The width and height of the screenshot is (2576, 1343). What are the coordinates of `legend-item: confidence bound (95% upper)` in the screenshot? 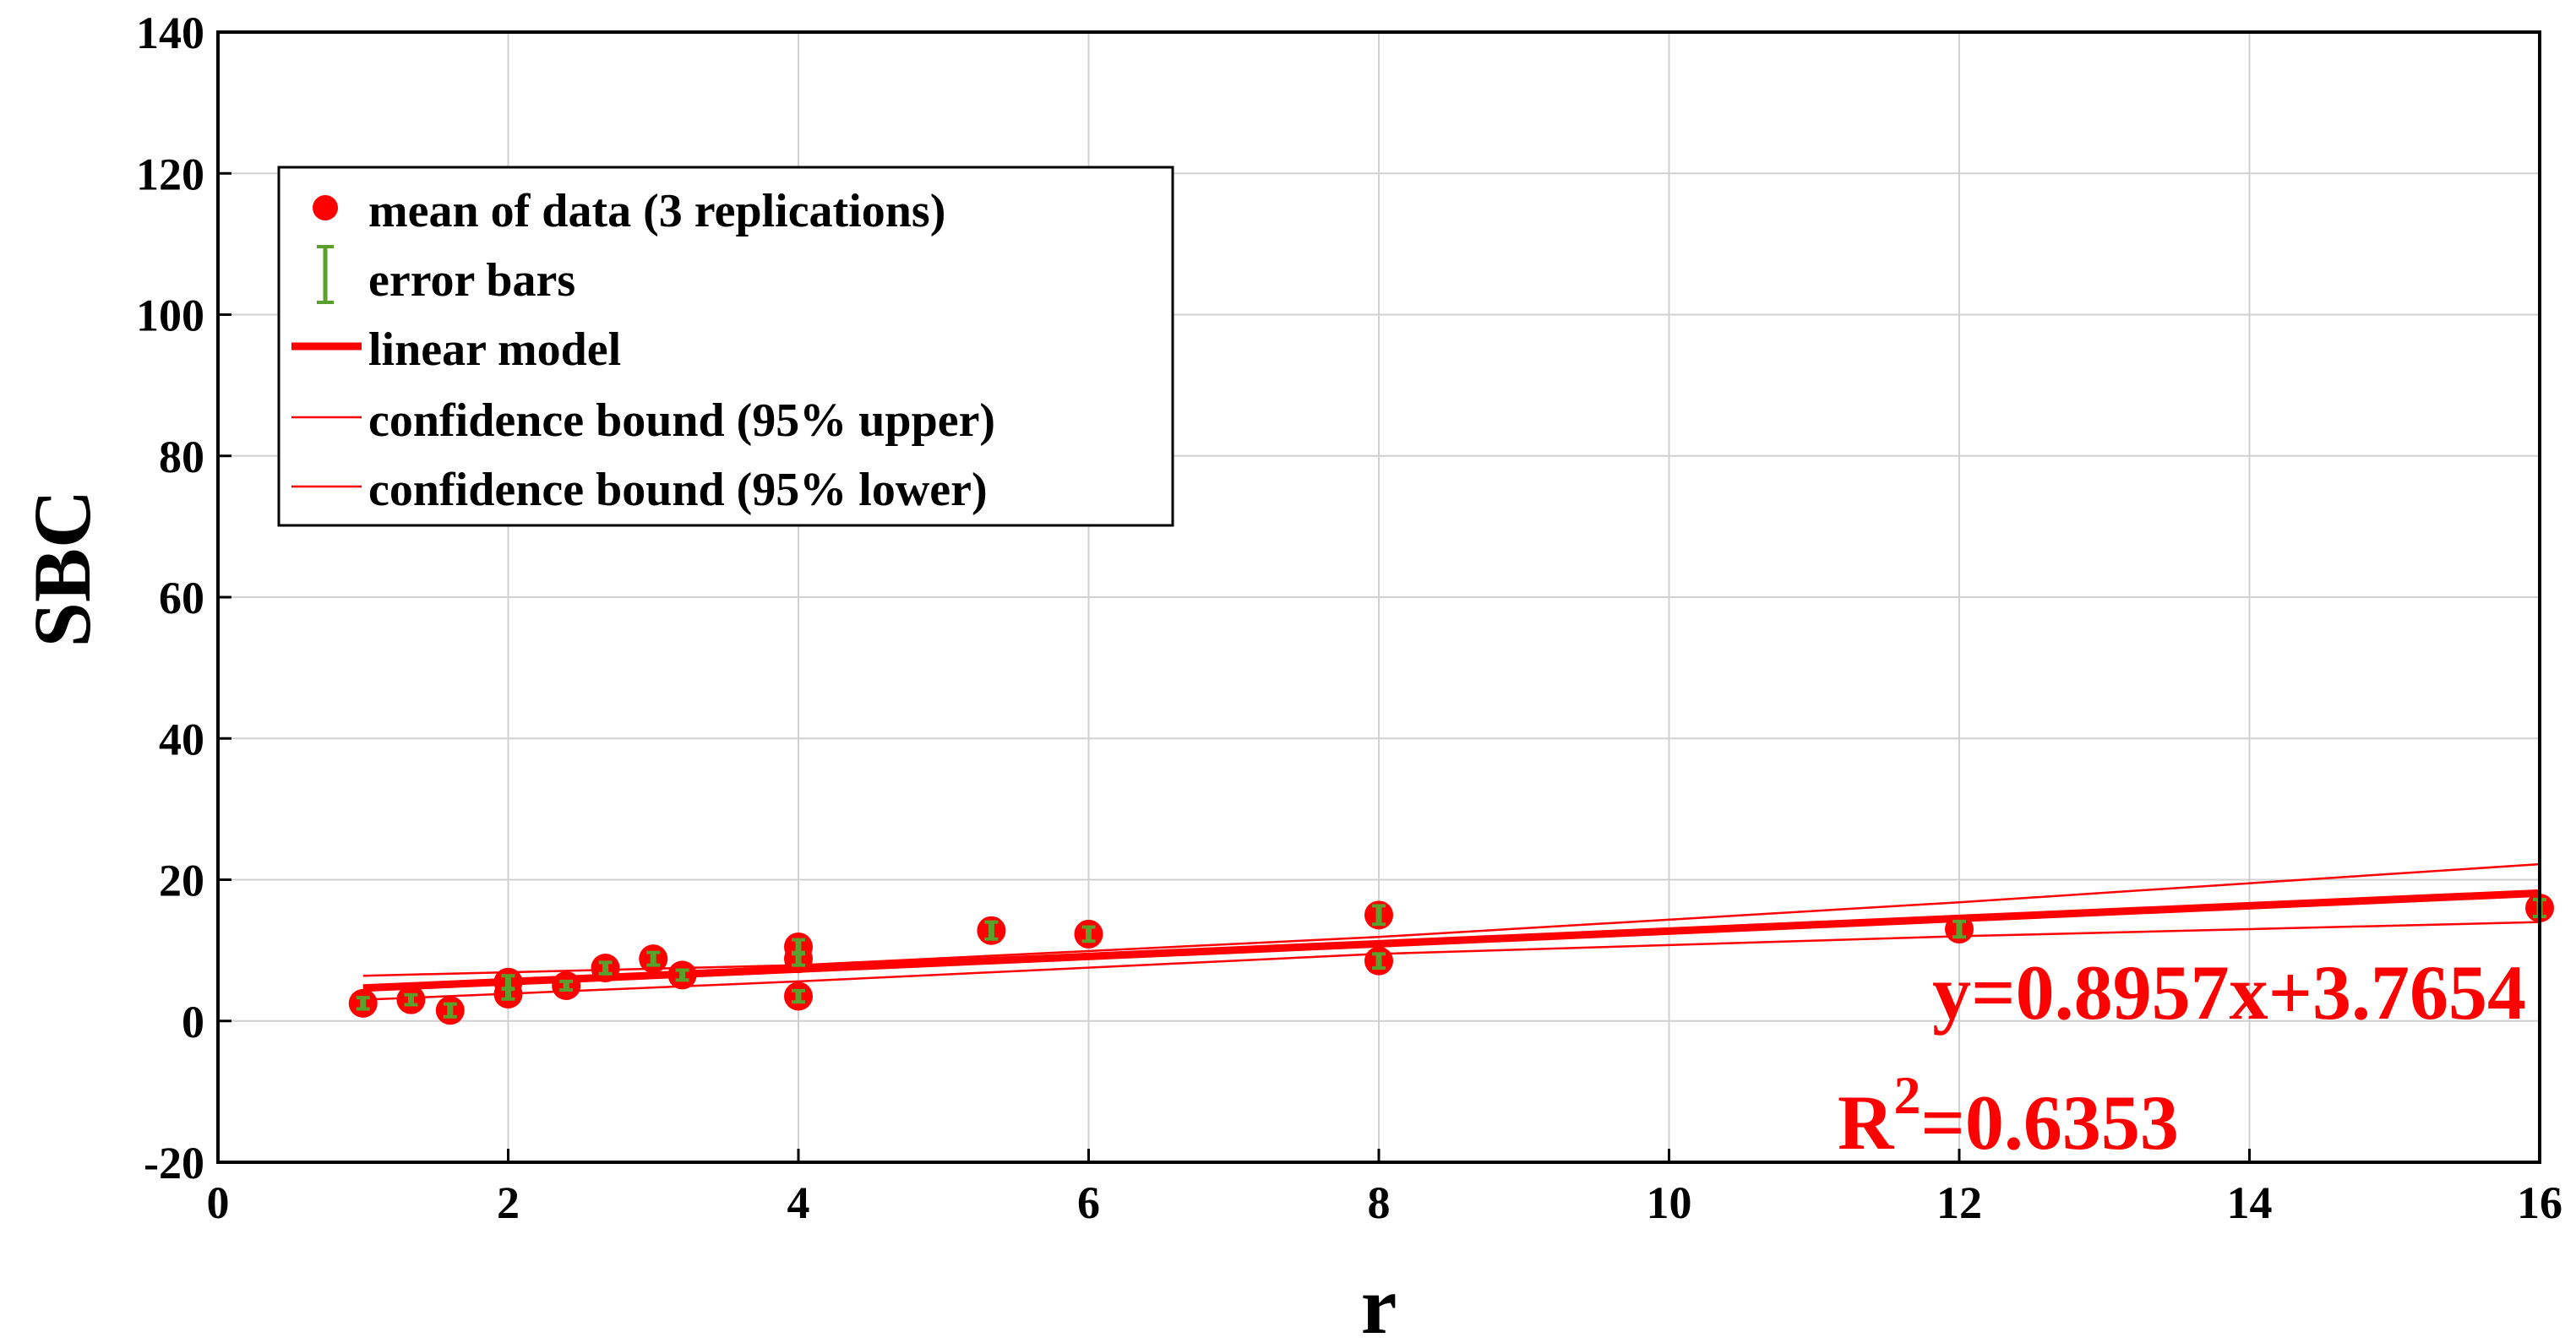 It's located at (643, 420).